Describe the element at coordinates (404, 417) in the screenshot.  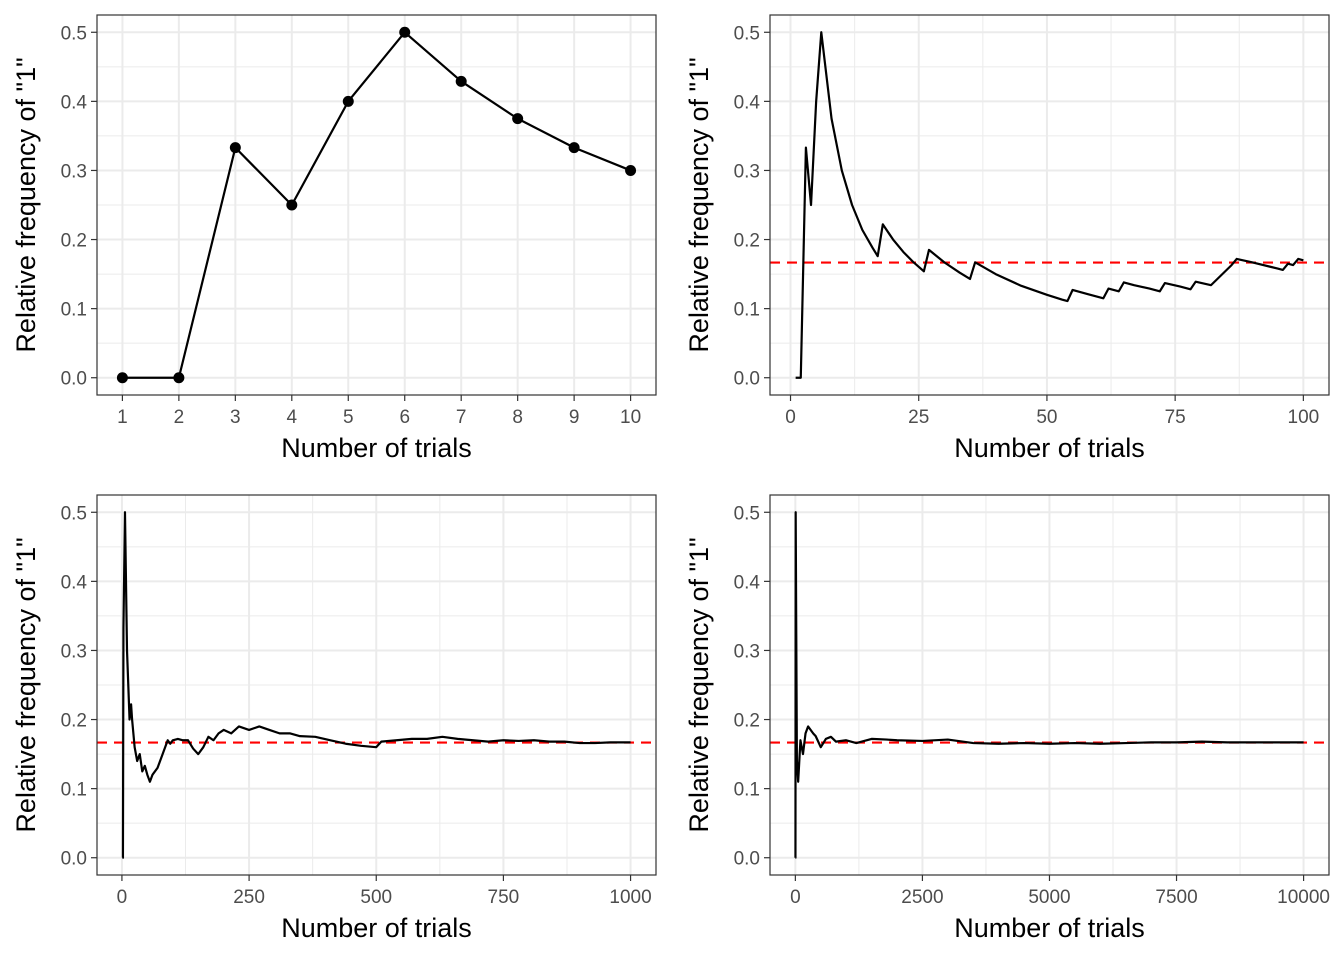
I see `x-tick-label: 6` at that location.